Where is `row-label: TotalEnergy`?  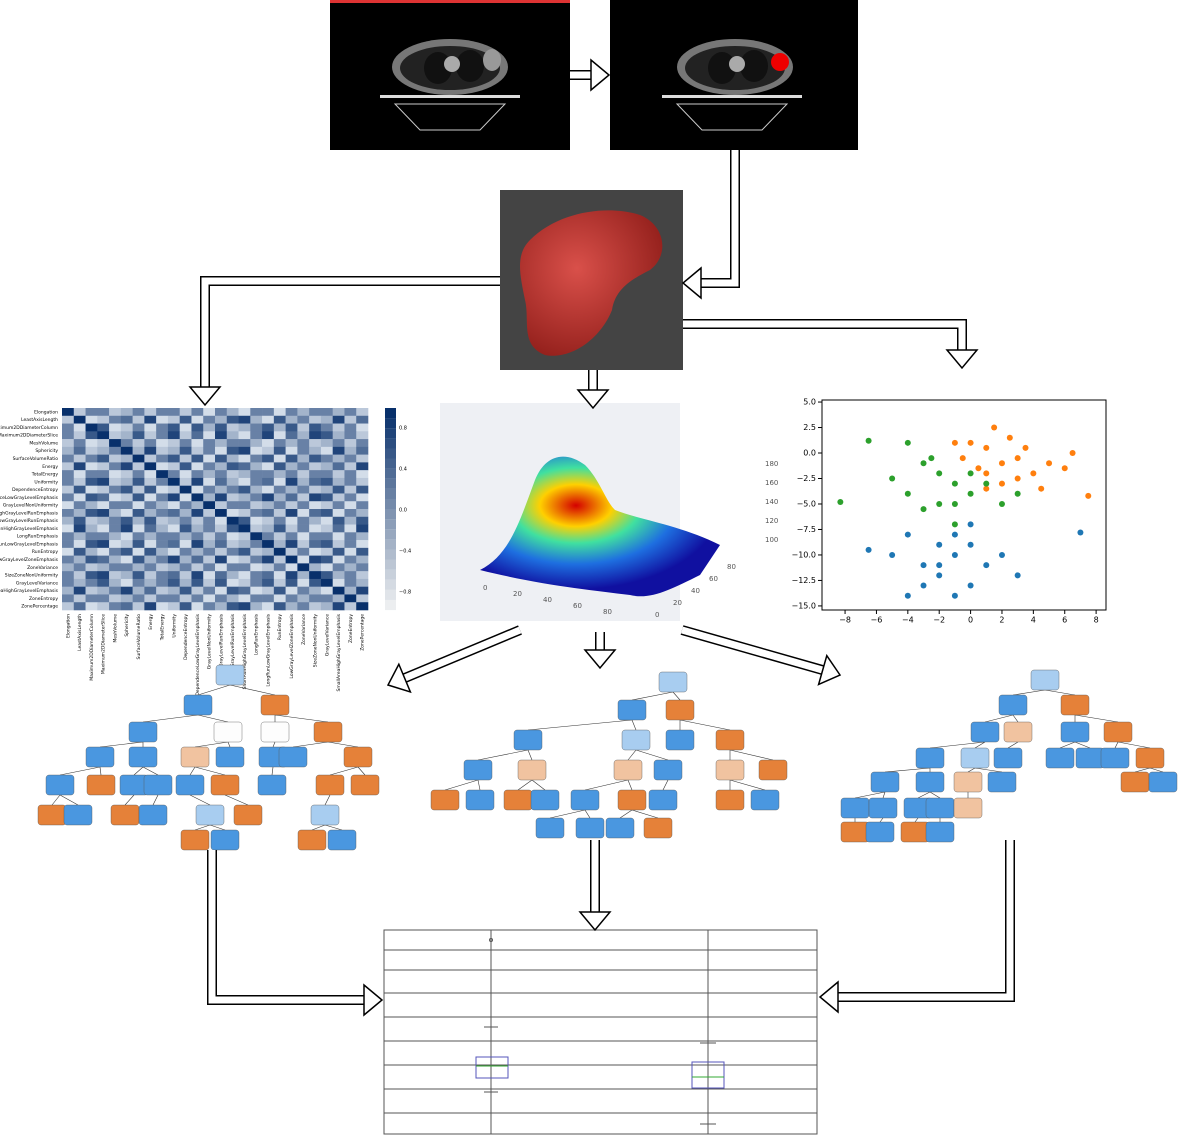 row-label: TotalEnergy is located at coordinates (45, 475).